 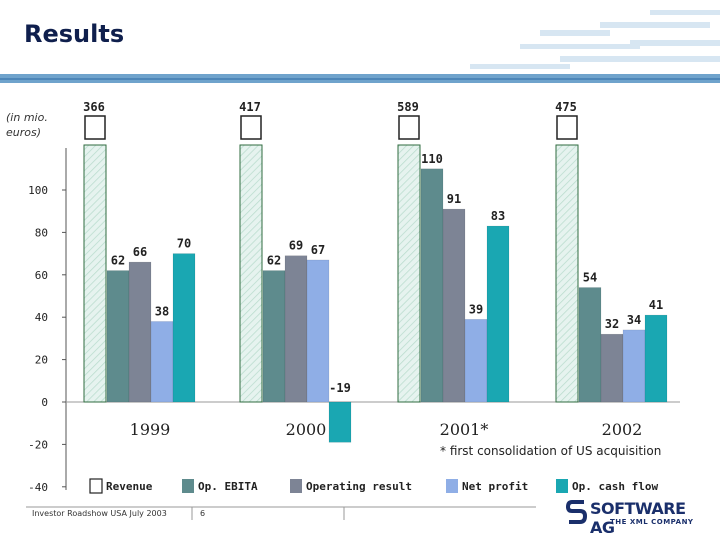 I want to click on logo-name: SOFTWARE AG, so click(x=638, y=518).